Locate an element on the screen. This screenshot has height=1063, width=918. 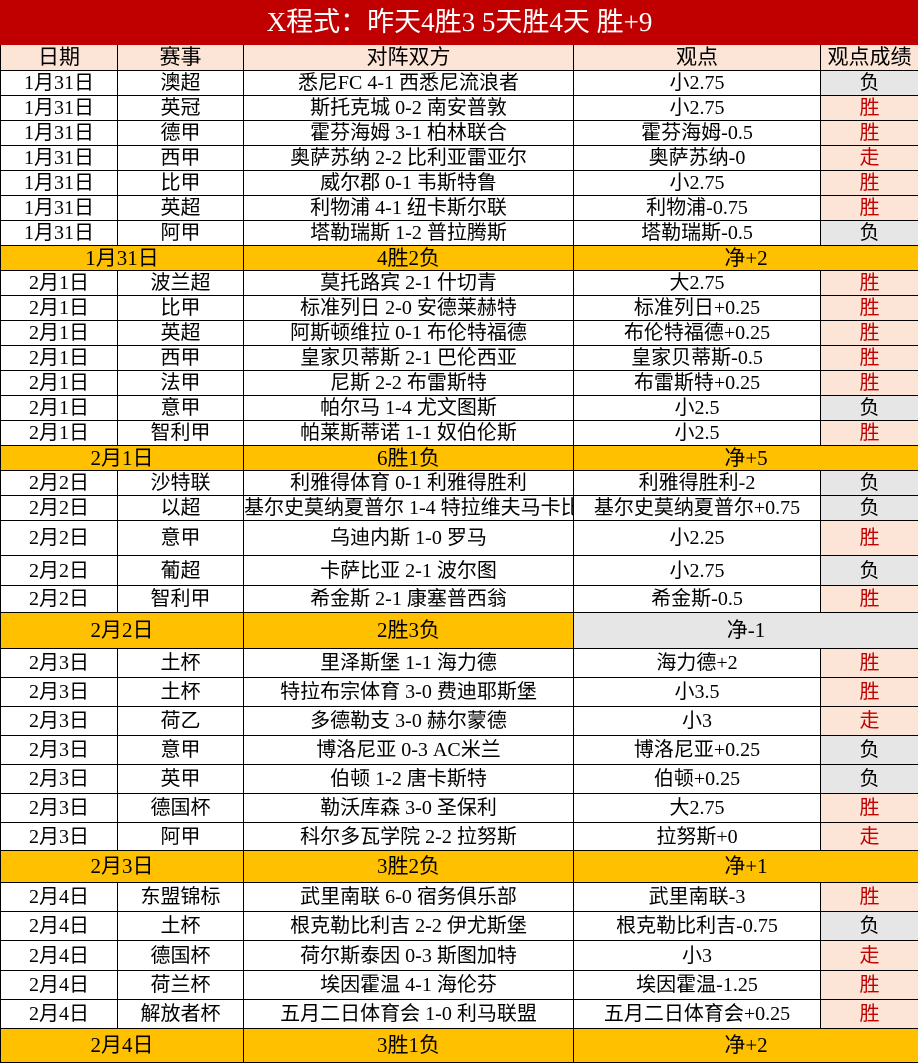
cell-match: 皇家贝蒂斯 2-1 巴伦西亚 is located at coordinates (409, 358).